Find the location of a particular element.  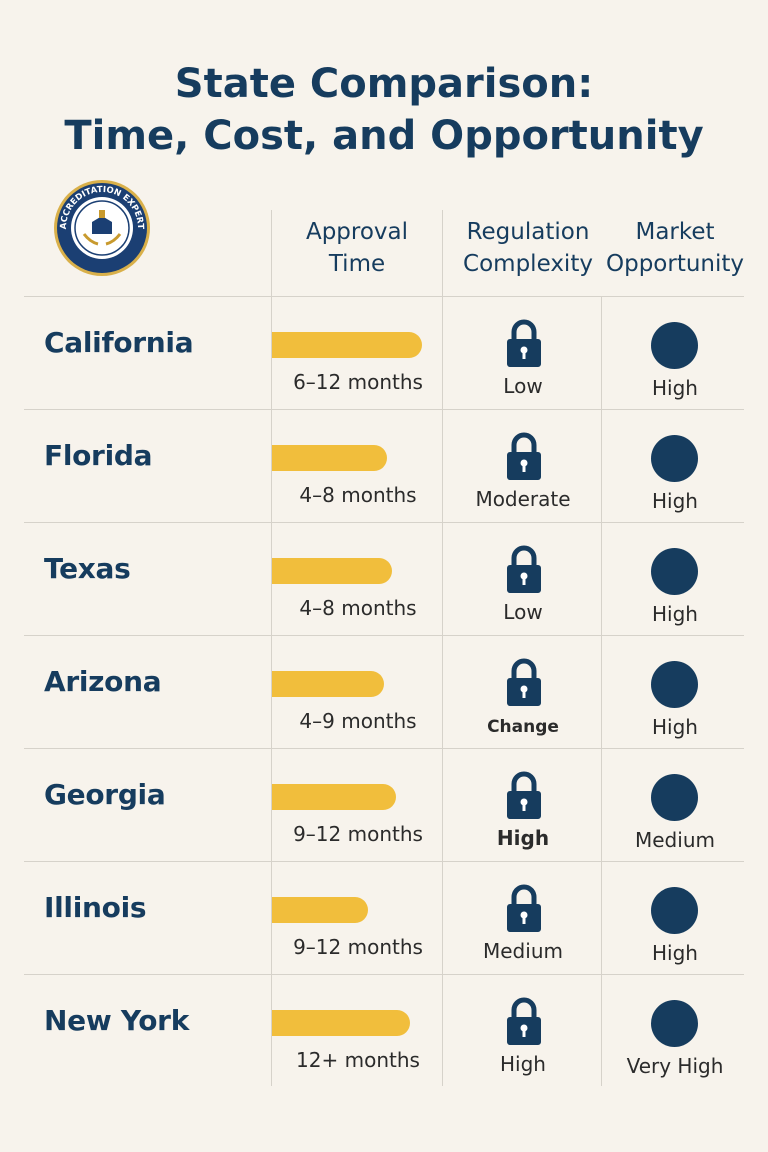

table-row: Florida 4–8 months Moderate High is located at coordinates (384, 465).